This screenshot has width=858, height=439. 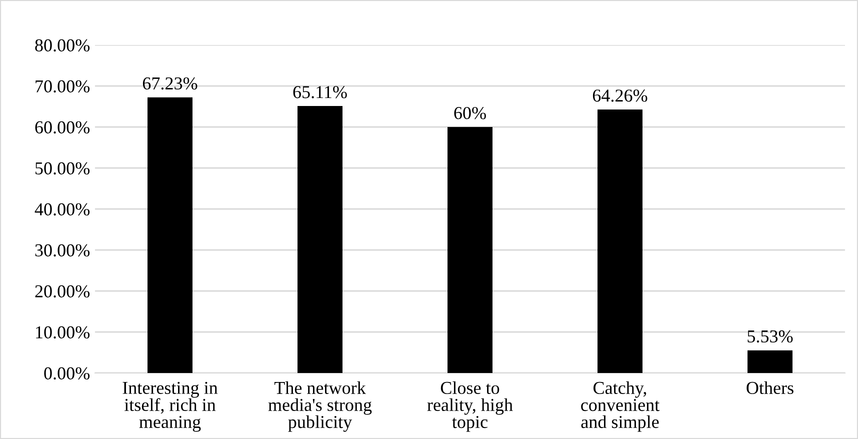 I want to click on y-tick-label: 50.00%, so click(x=63, y=168).